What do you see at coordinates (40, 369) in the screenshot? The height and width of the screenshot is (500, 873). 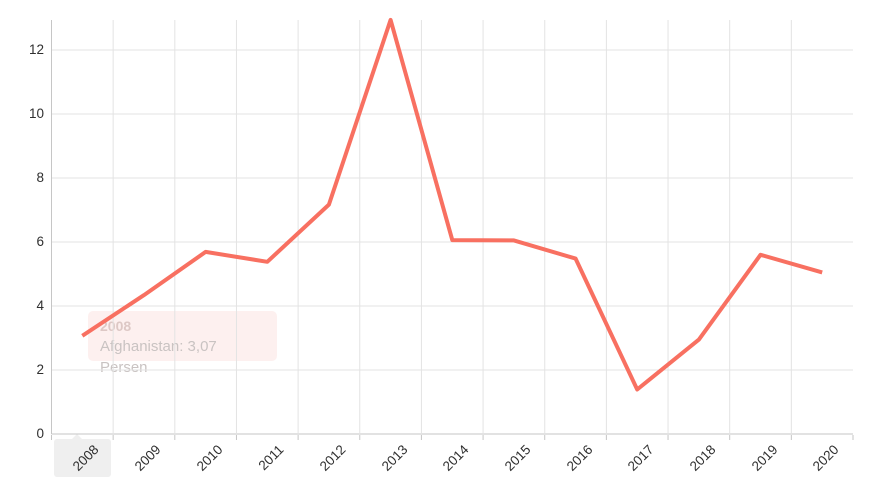 I see `y-axis-label: 2` at bounding box center [40, 369].